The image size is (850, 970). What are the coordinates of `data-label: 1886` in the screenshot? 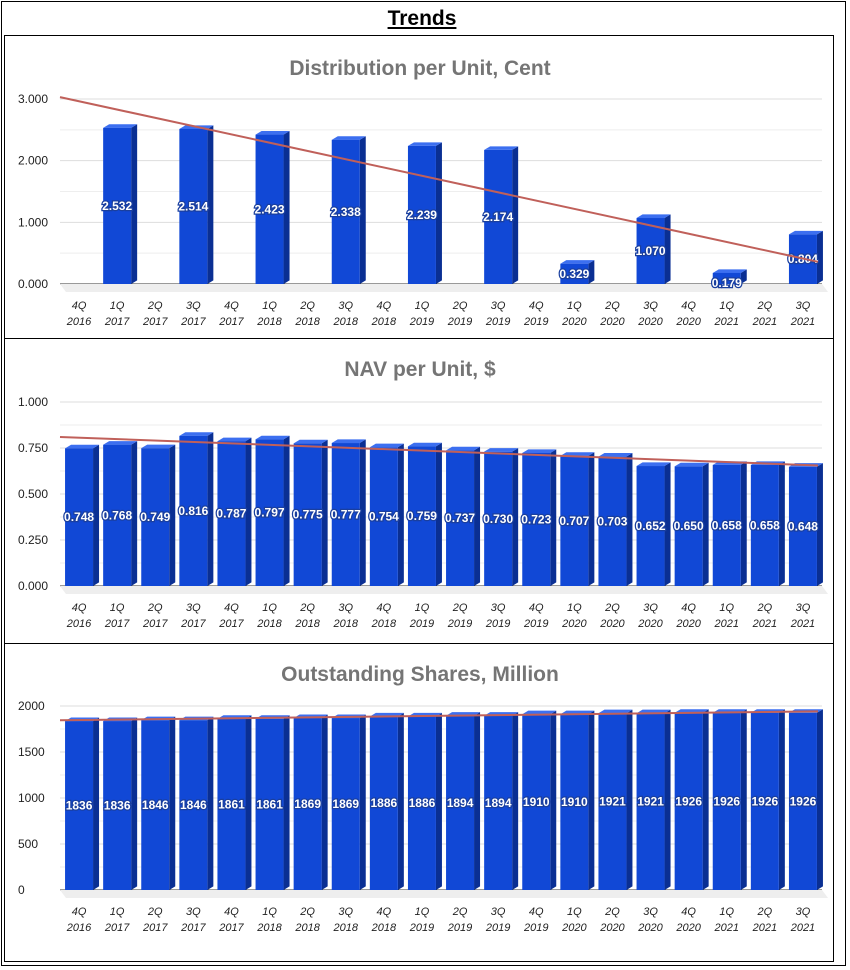 It's located at (422, 803).